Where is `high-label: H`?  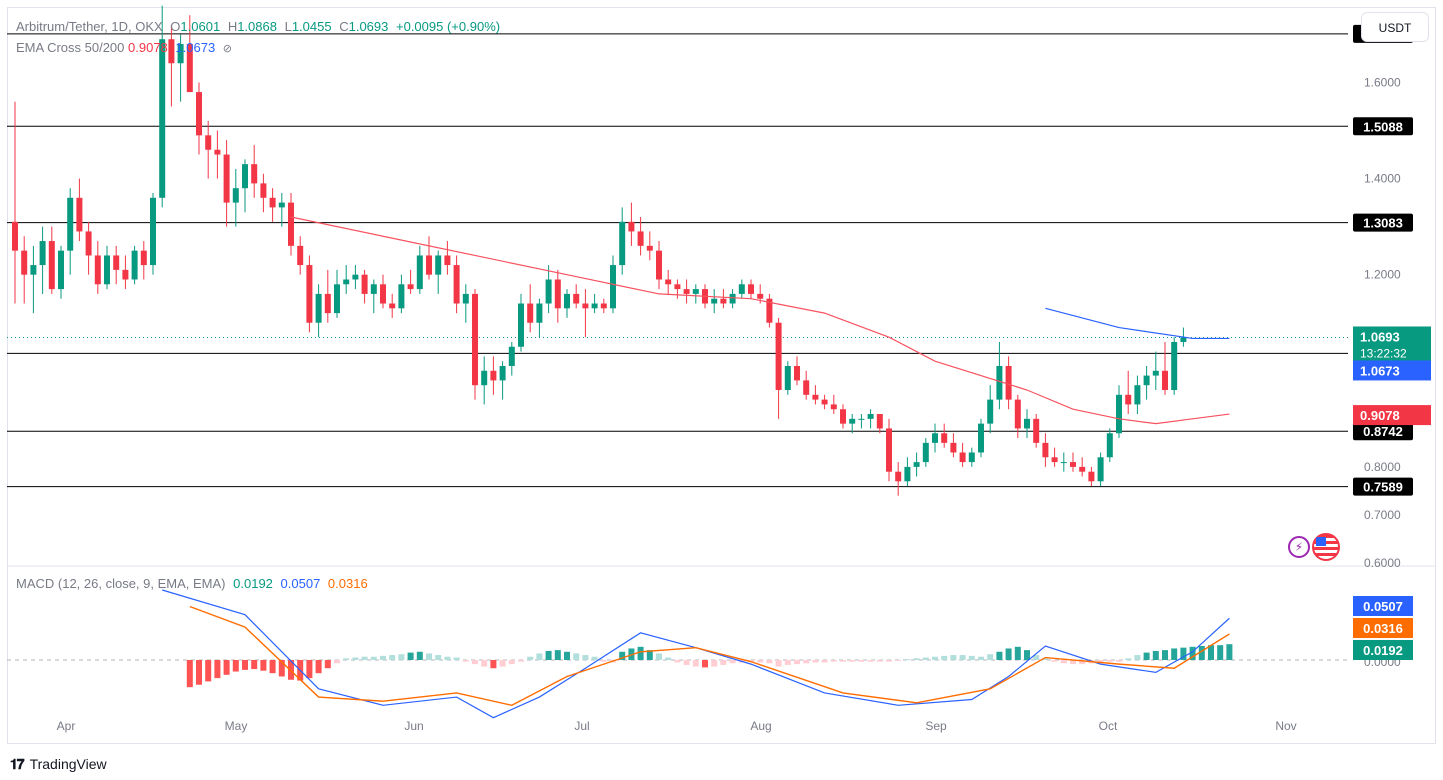
high-label: H is located at coordinates (232, 26).